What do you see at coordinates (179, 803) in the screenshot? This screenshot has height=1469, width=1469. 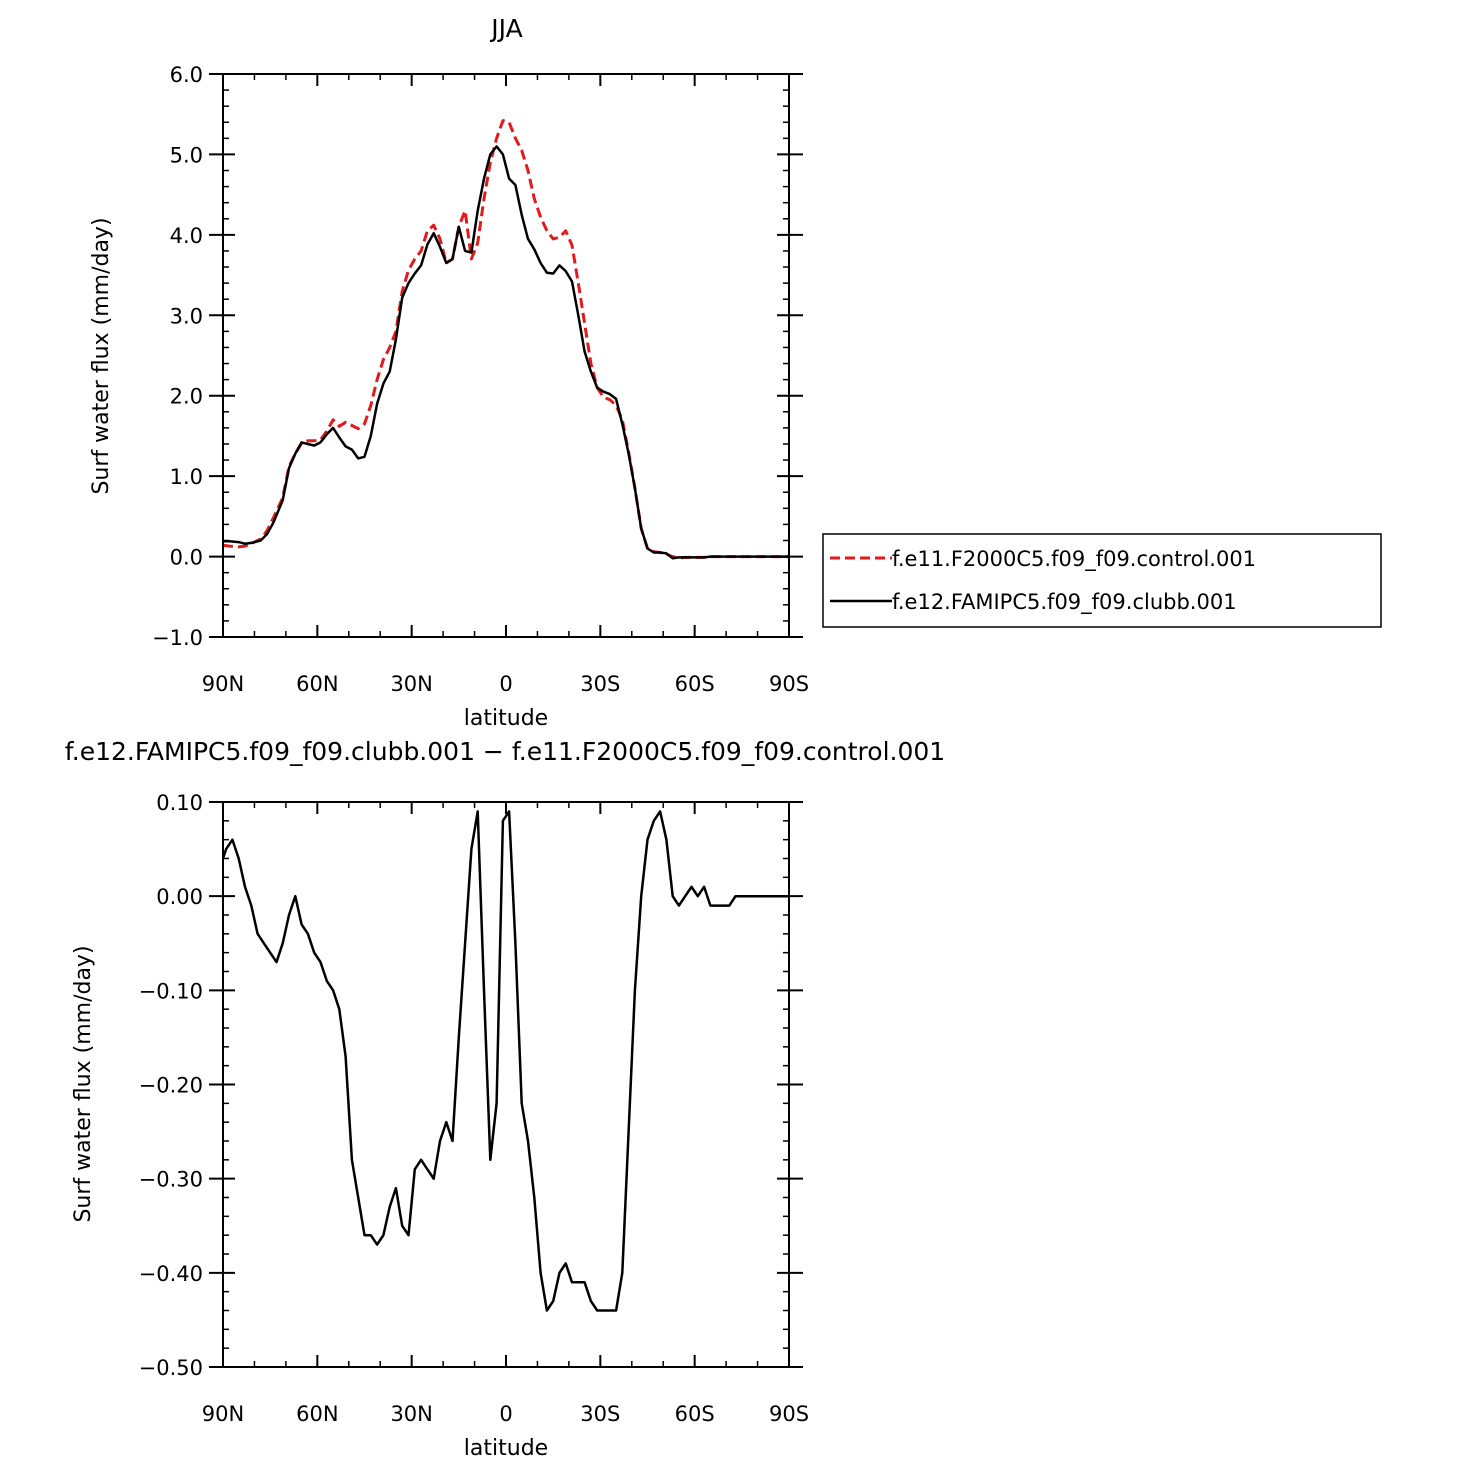 I see `y-tick-label: 0.10` at bounding box center [179, 803].